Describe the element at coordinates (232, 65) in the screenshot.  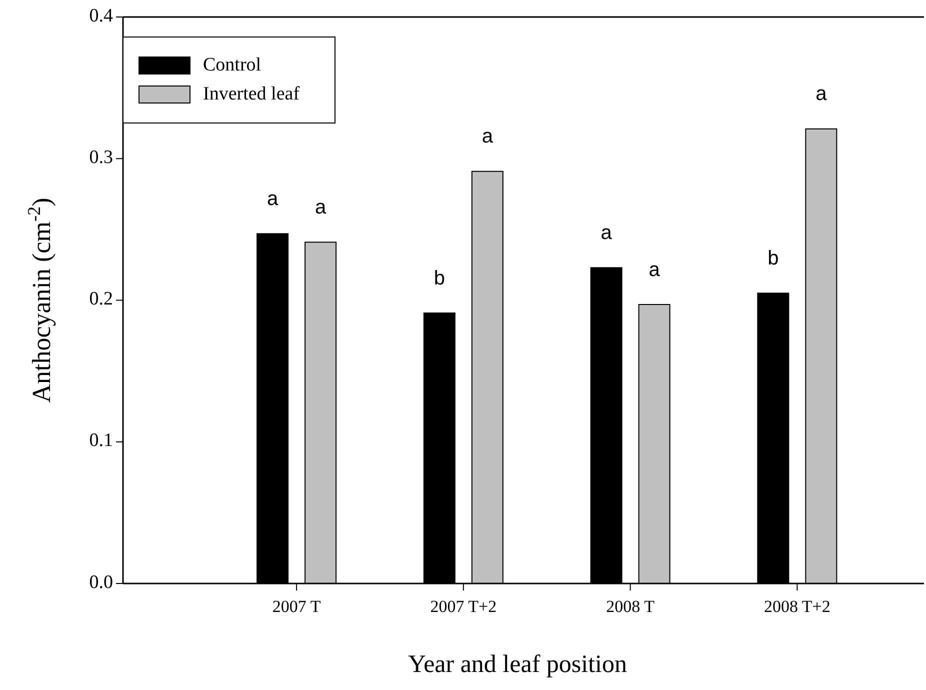
I see `legend-label: Control` at that location.